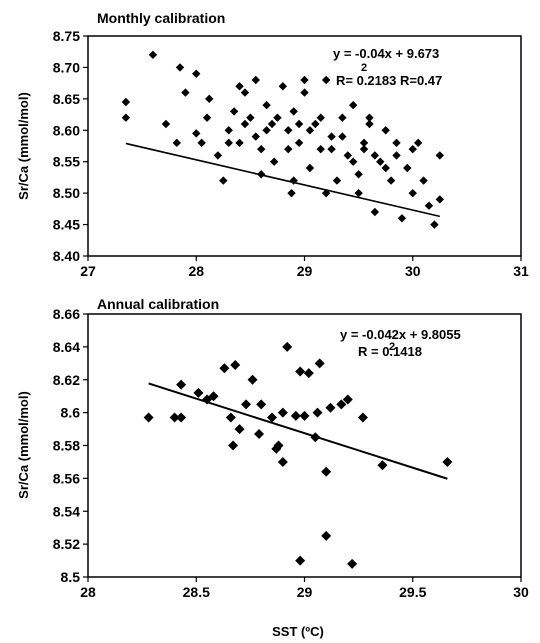  What do you see at coordinates (66, 380) in the screenshot?
I see `annual-y-tick-label: 8.62` at bounding box center [66, 380].